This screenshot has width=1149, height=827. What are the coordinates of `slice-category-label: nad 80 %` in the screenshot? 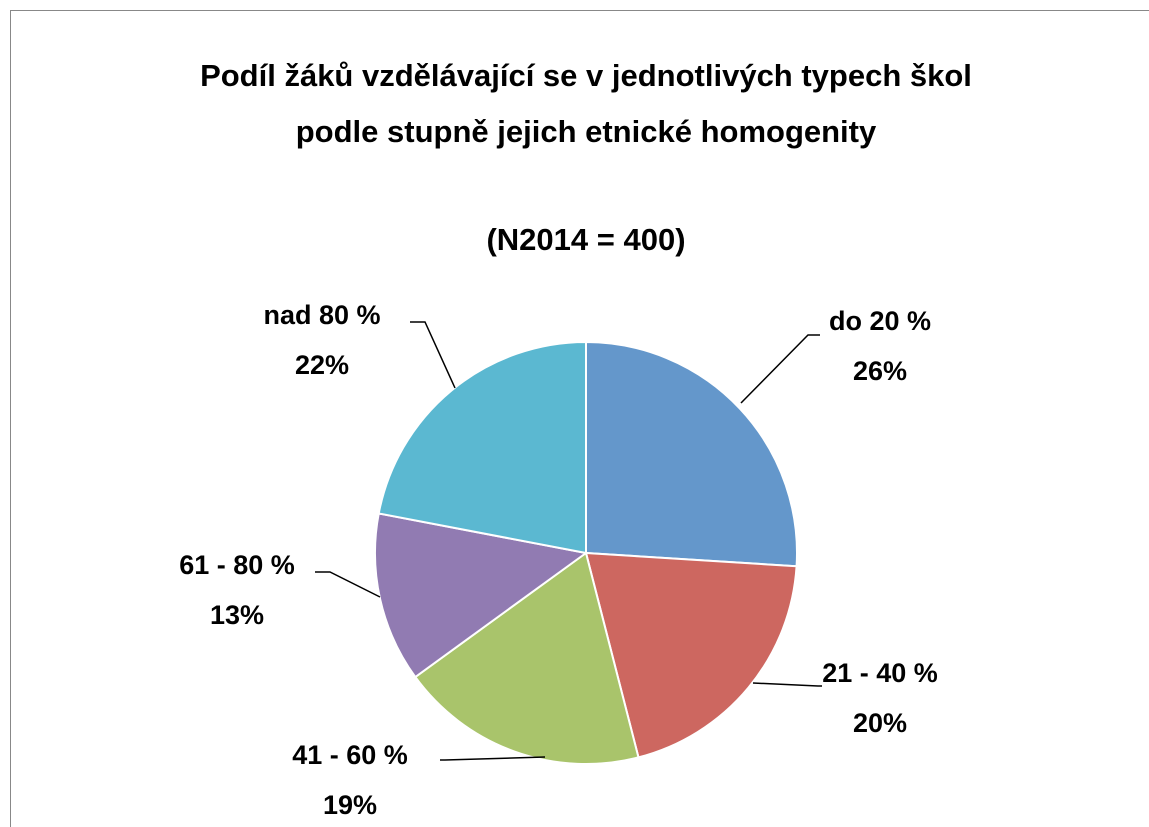 It's located at (321, 315).